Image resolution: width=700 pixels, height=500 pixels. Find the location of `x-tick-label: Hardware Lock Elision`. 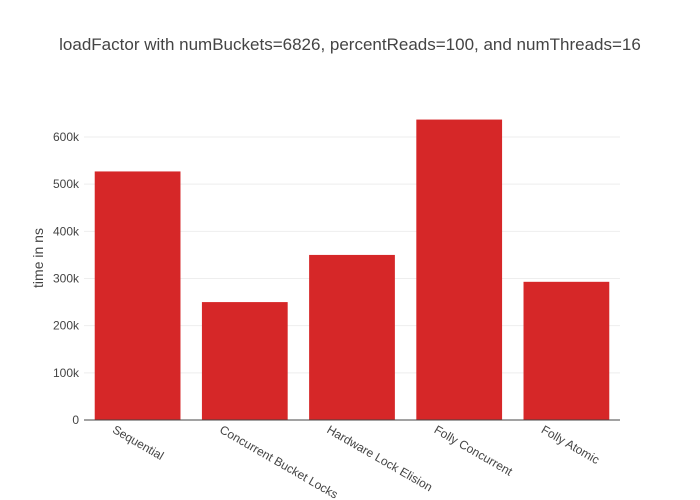

x-tick-label: Hardware Lock Elision is located at coordinates (380, 458).